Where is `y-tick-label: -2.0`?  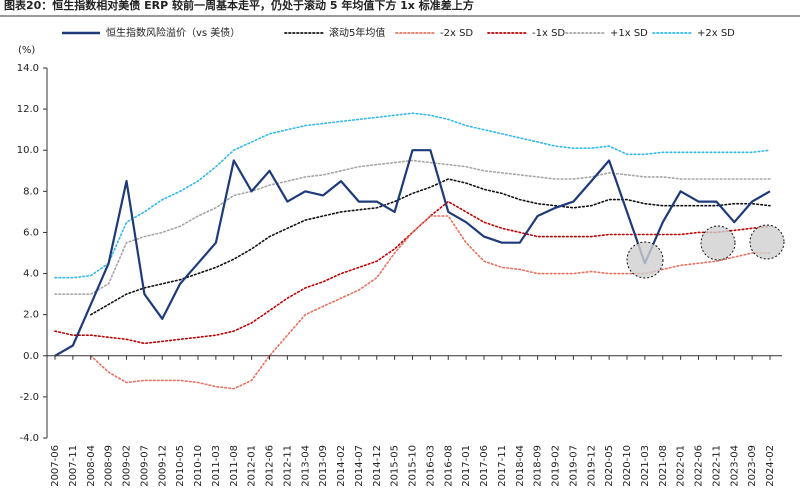 y-tick-label: -2.0 is located at coordinates (29, 397).